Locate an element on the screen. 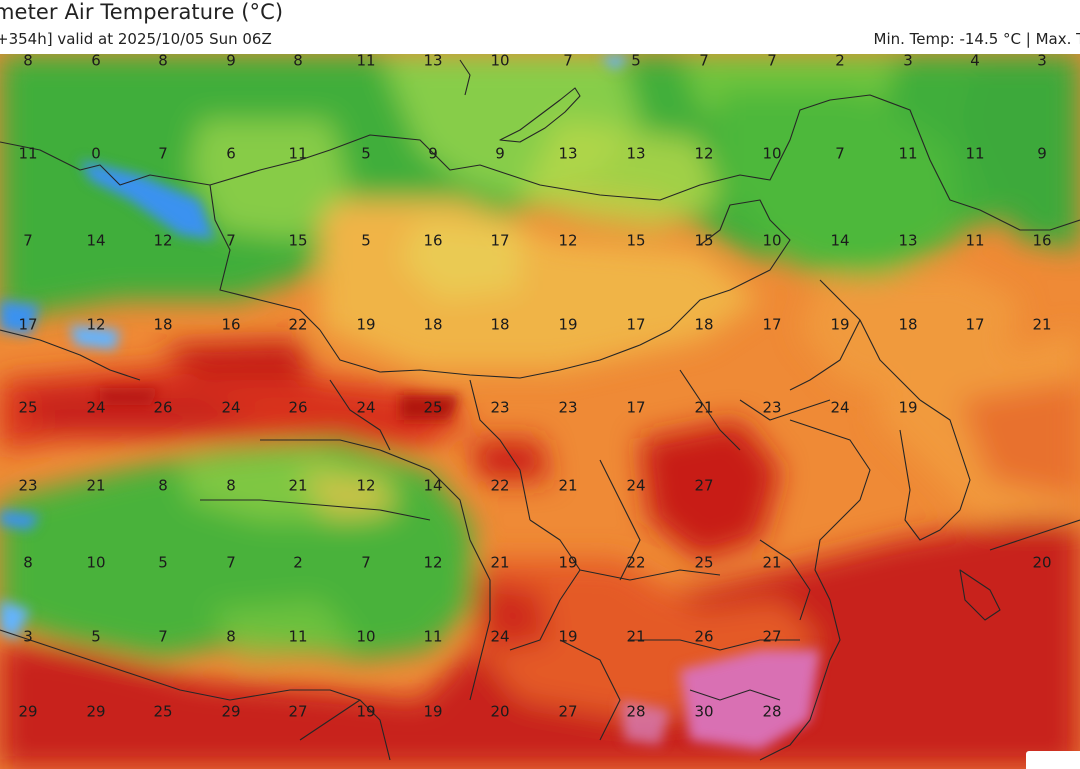  map-title: meter Air Temperature (°C) is located at coordinates (142, 12).